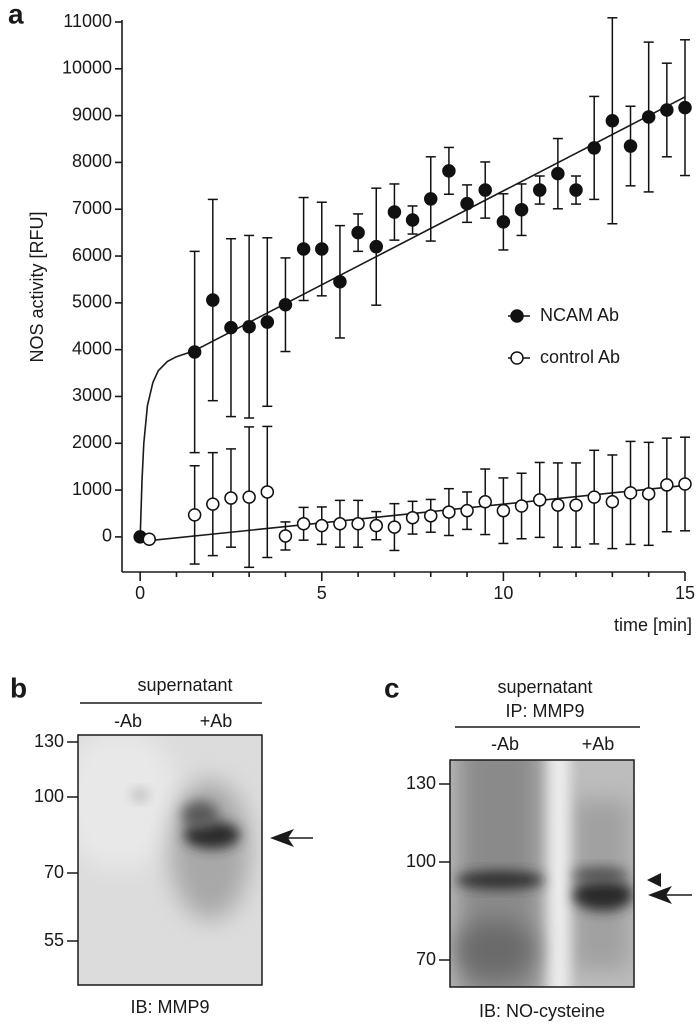  What do you see at coordinates (654, 880) in the screenshot?
I see `arrowhead` at bounding box center [654, 880].